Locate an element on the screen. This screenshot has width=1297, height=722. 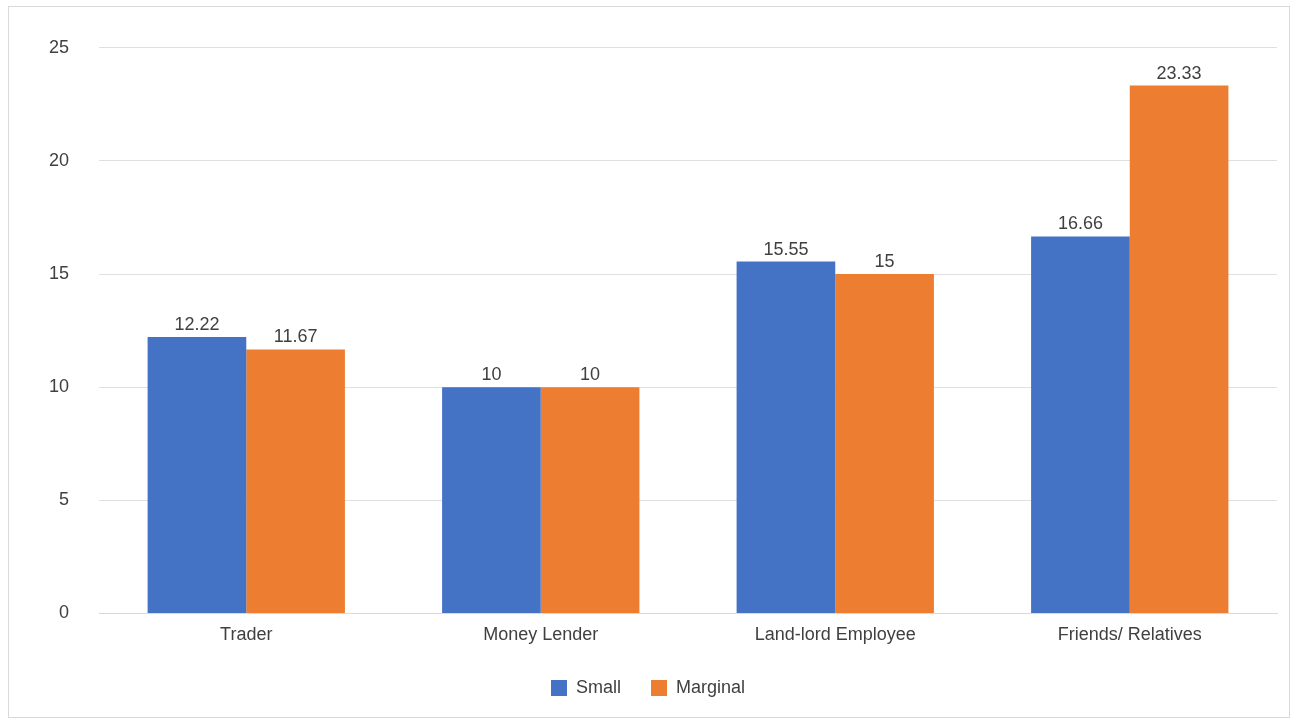
data-label: 16.66 is located at coordinates (1080, 223).